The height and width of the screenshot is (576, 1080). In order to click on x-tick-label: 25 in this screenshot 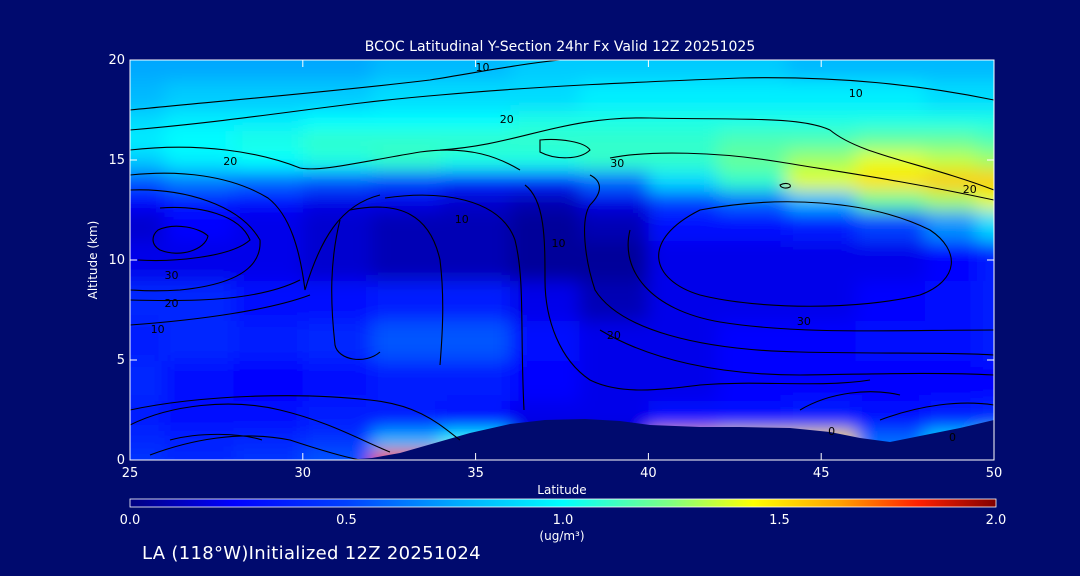, I will do `click(130, 473)`.